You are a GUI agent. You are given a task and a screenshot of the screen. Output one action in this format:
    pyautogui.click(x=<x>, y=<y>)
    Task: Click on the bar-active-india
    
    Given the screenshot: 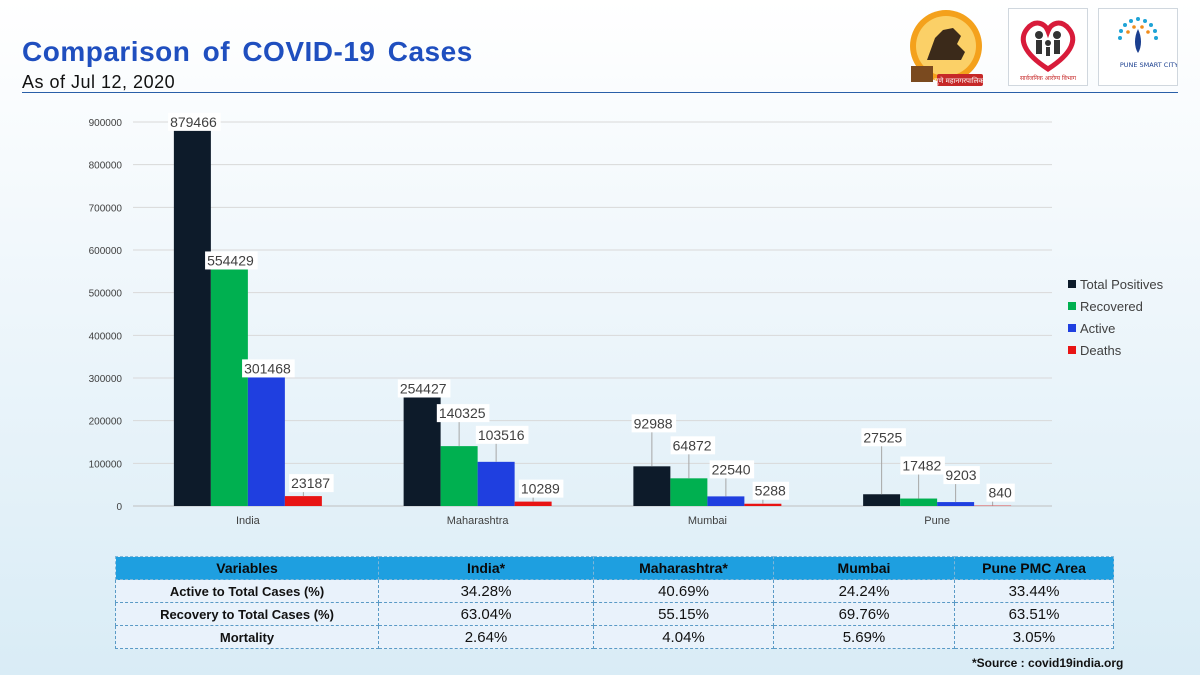 What is the action you would take?
    pyautogui.click(x=266, y=441)
    